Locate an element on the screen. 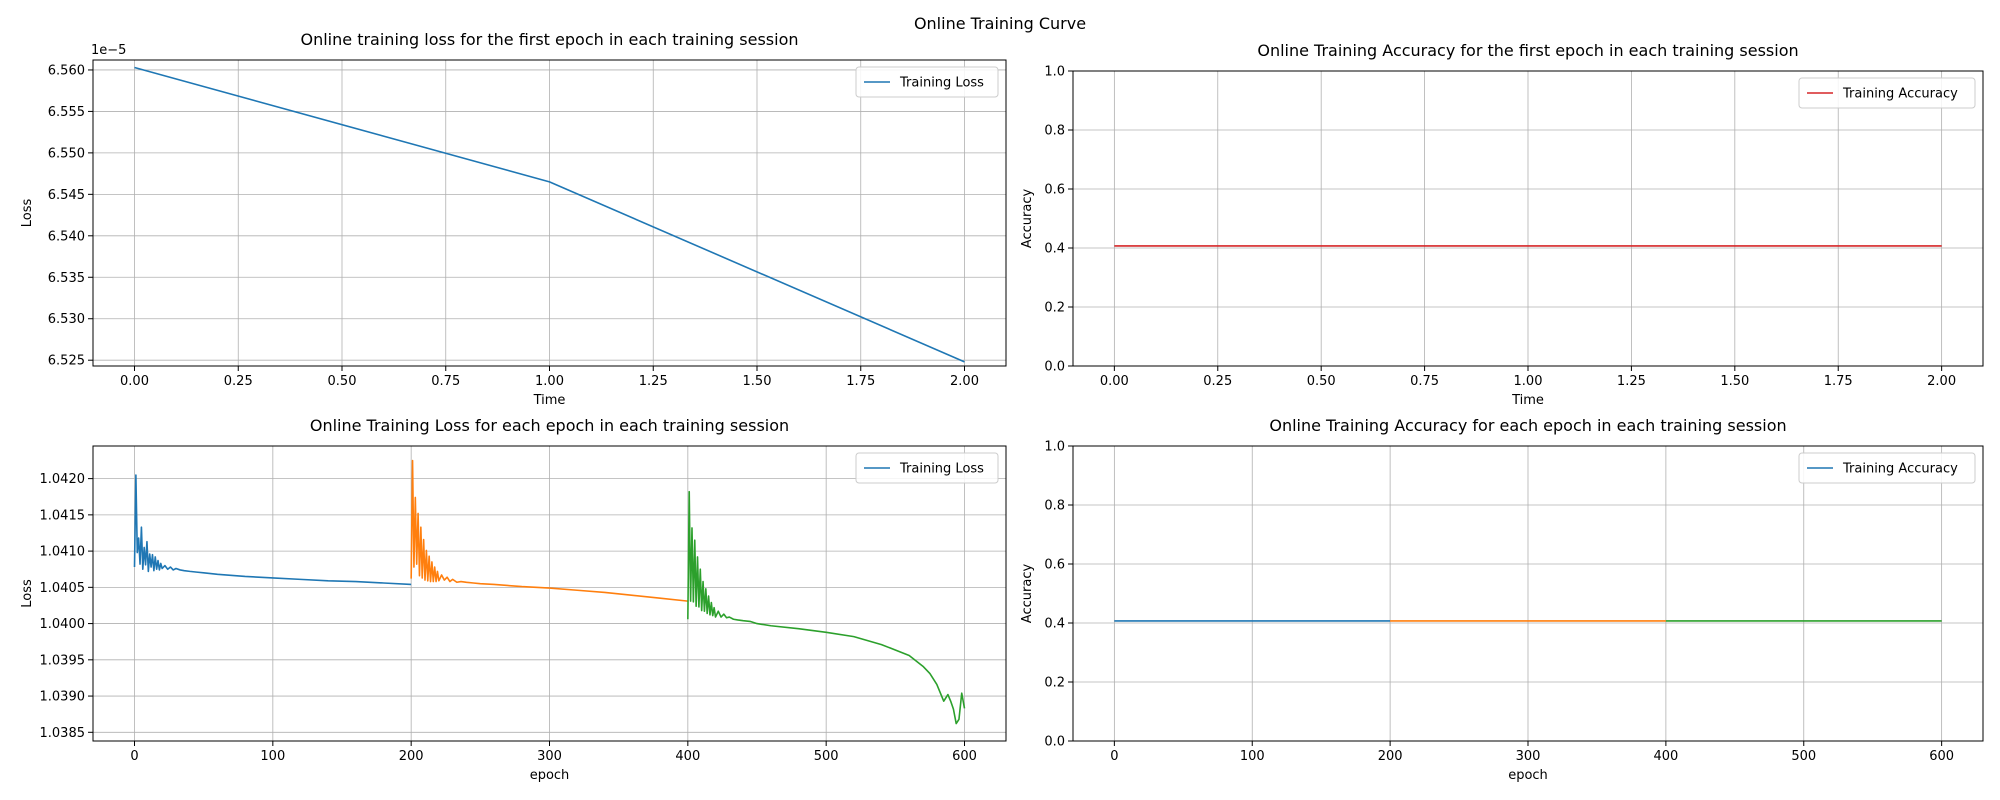 This screenshot has width=2000, height=800. y-tick-label: 1.0390 is located at coordinates (63, 697).